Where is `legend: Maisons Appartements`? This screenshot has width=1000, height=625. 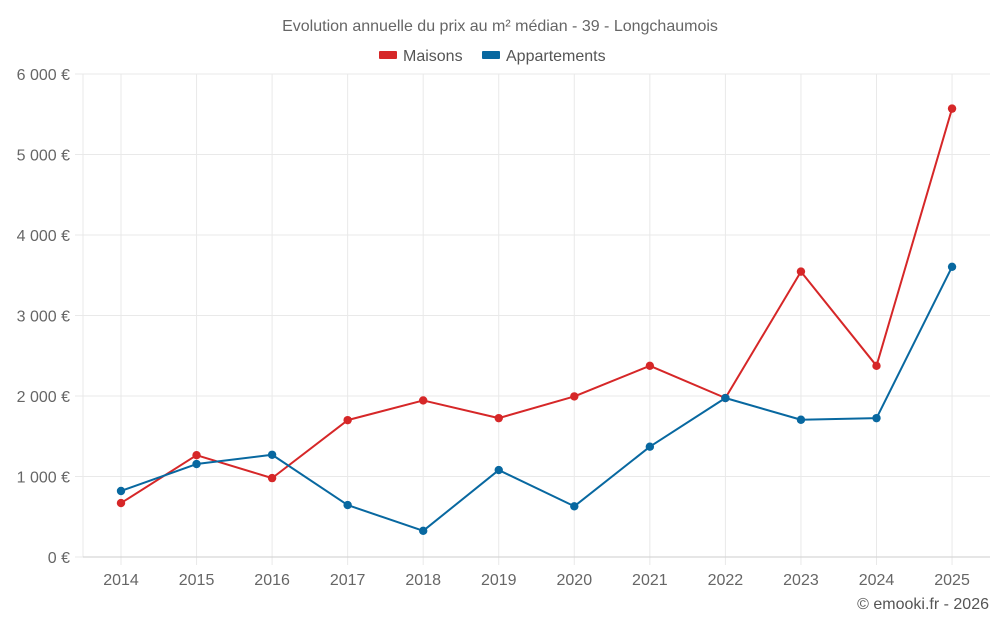
legend: Maisons Appartements is located at coordinates (492, 56).